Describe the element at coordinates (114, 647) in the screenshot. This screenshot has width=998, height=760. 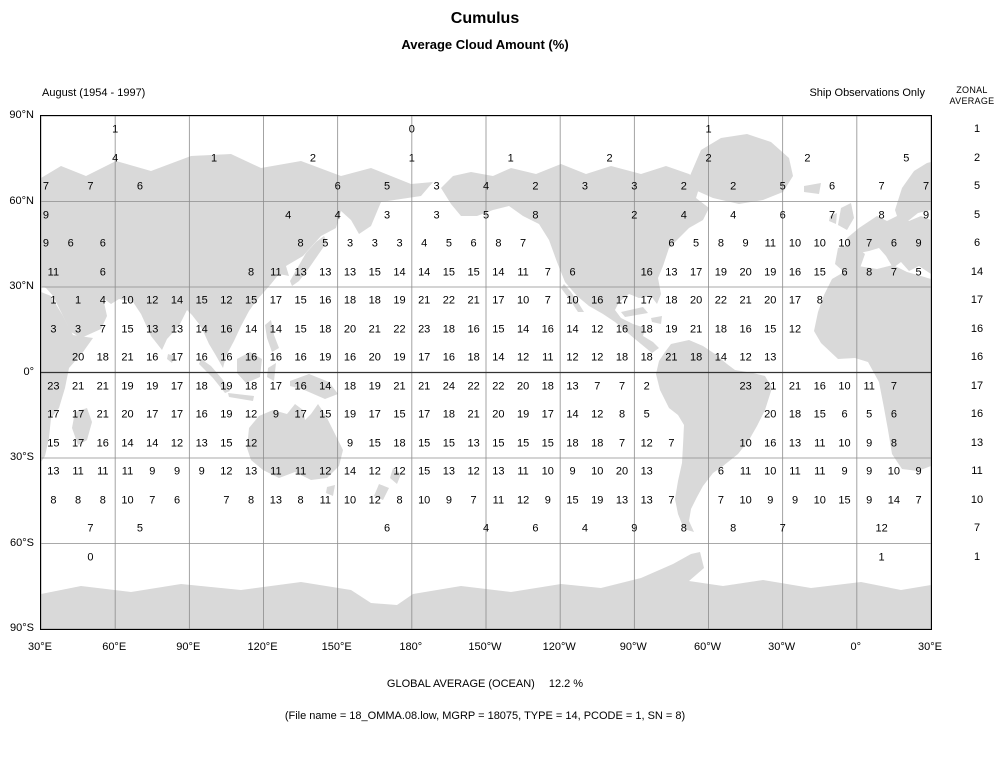
I see `lon-tick-label: 60°E` at that location.